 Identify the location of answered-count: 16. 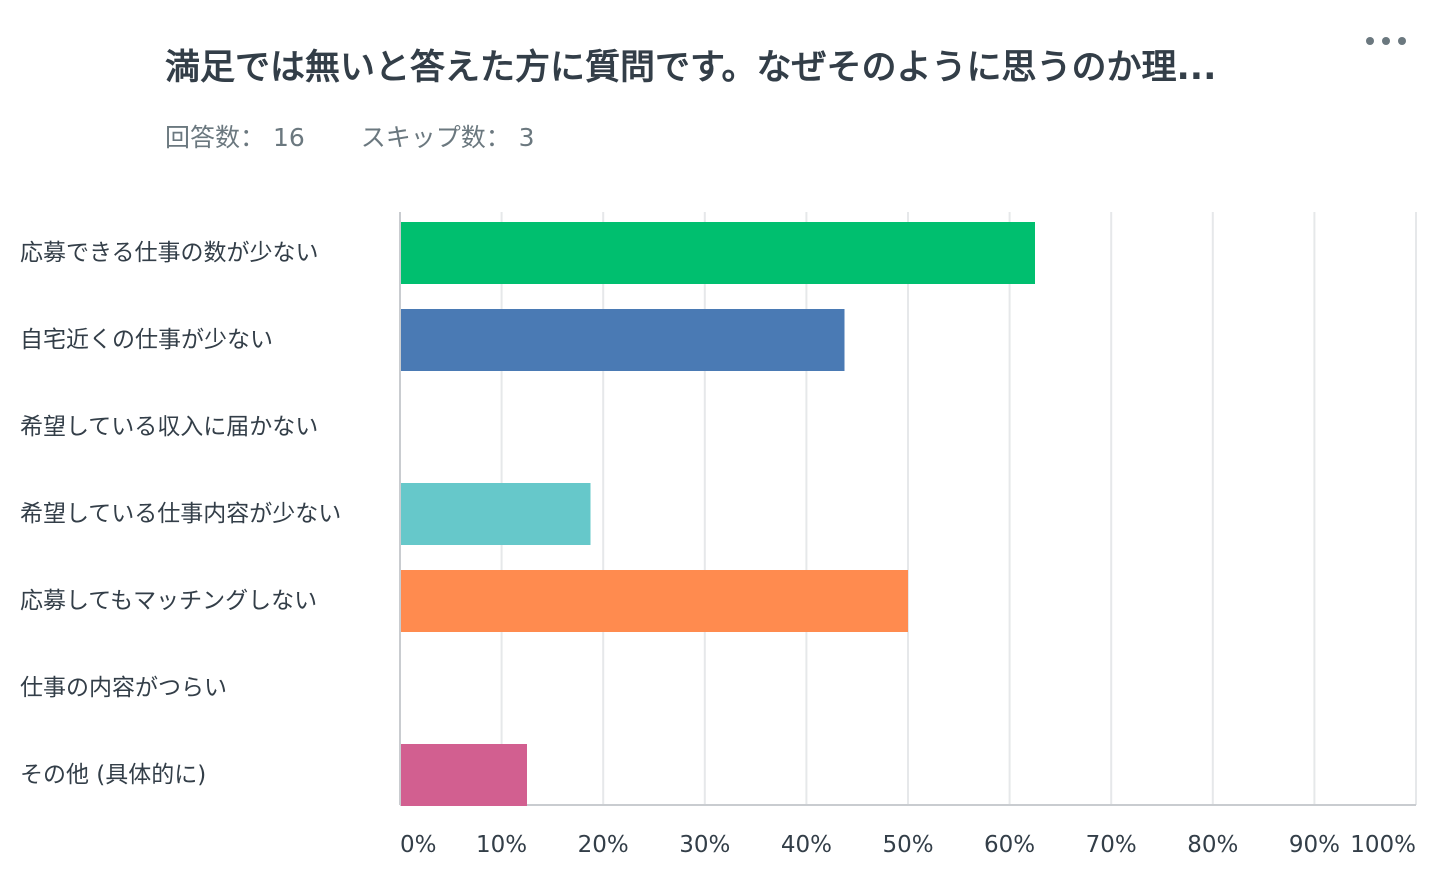
(288, 137).